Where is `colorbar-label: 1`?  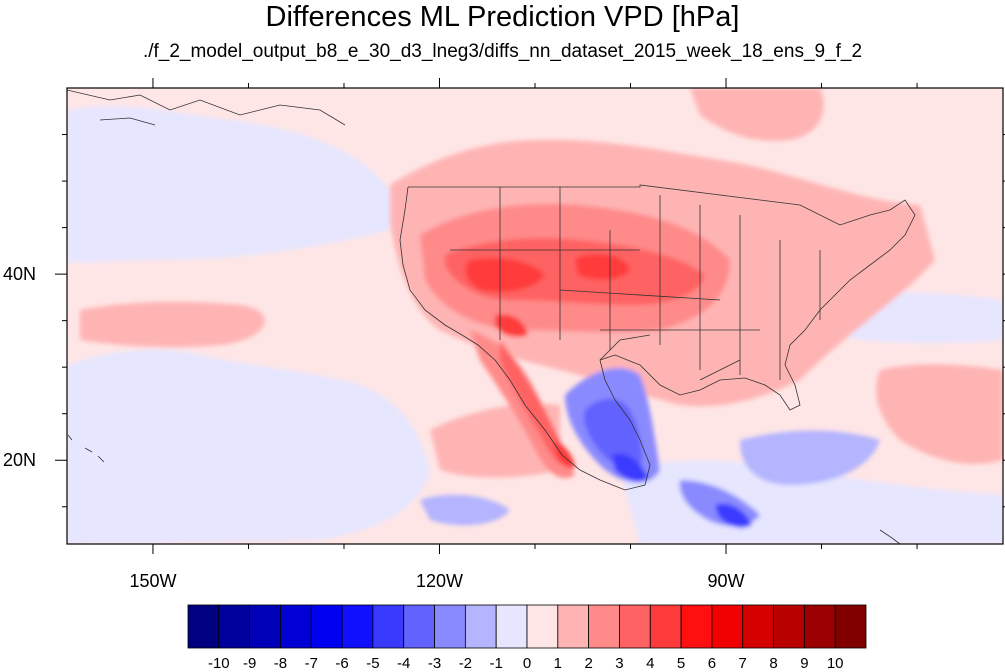 colorbar-label: 1 is located at coordinates (558, 663).